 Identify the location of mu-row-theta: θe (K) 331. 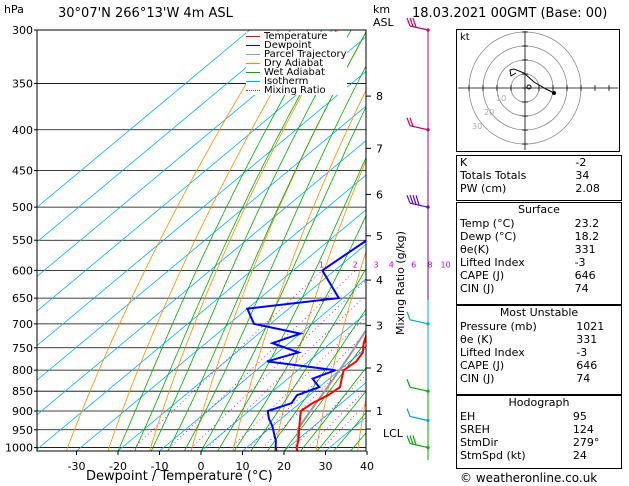
(529, 339).